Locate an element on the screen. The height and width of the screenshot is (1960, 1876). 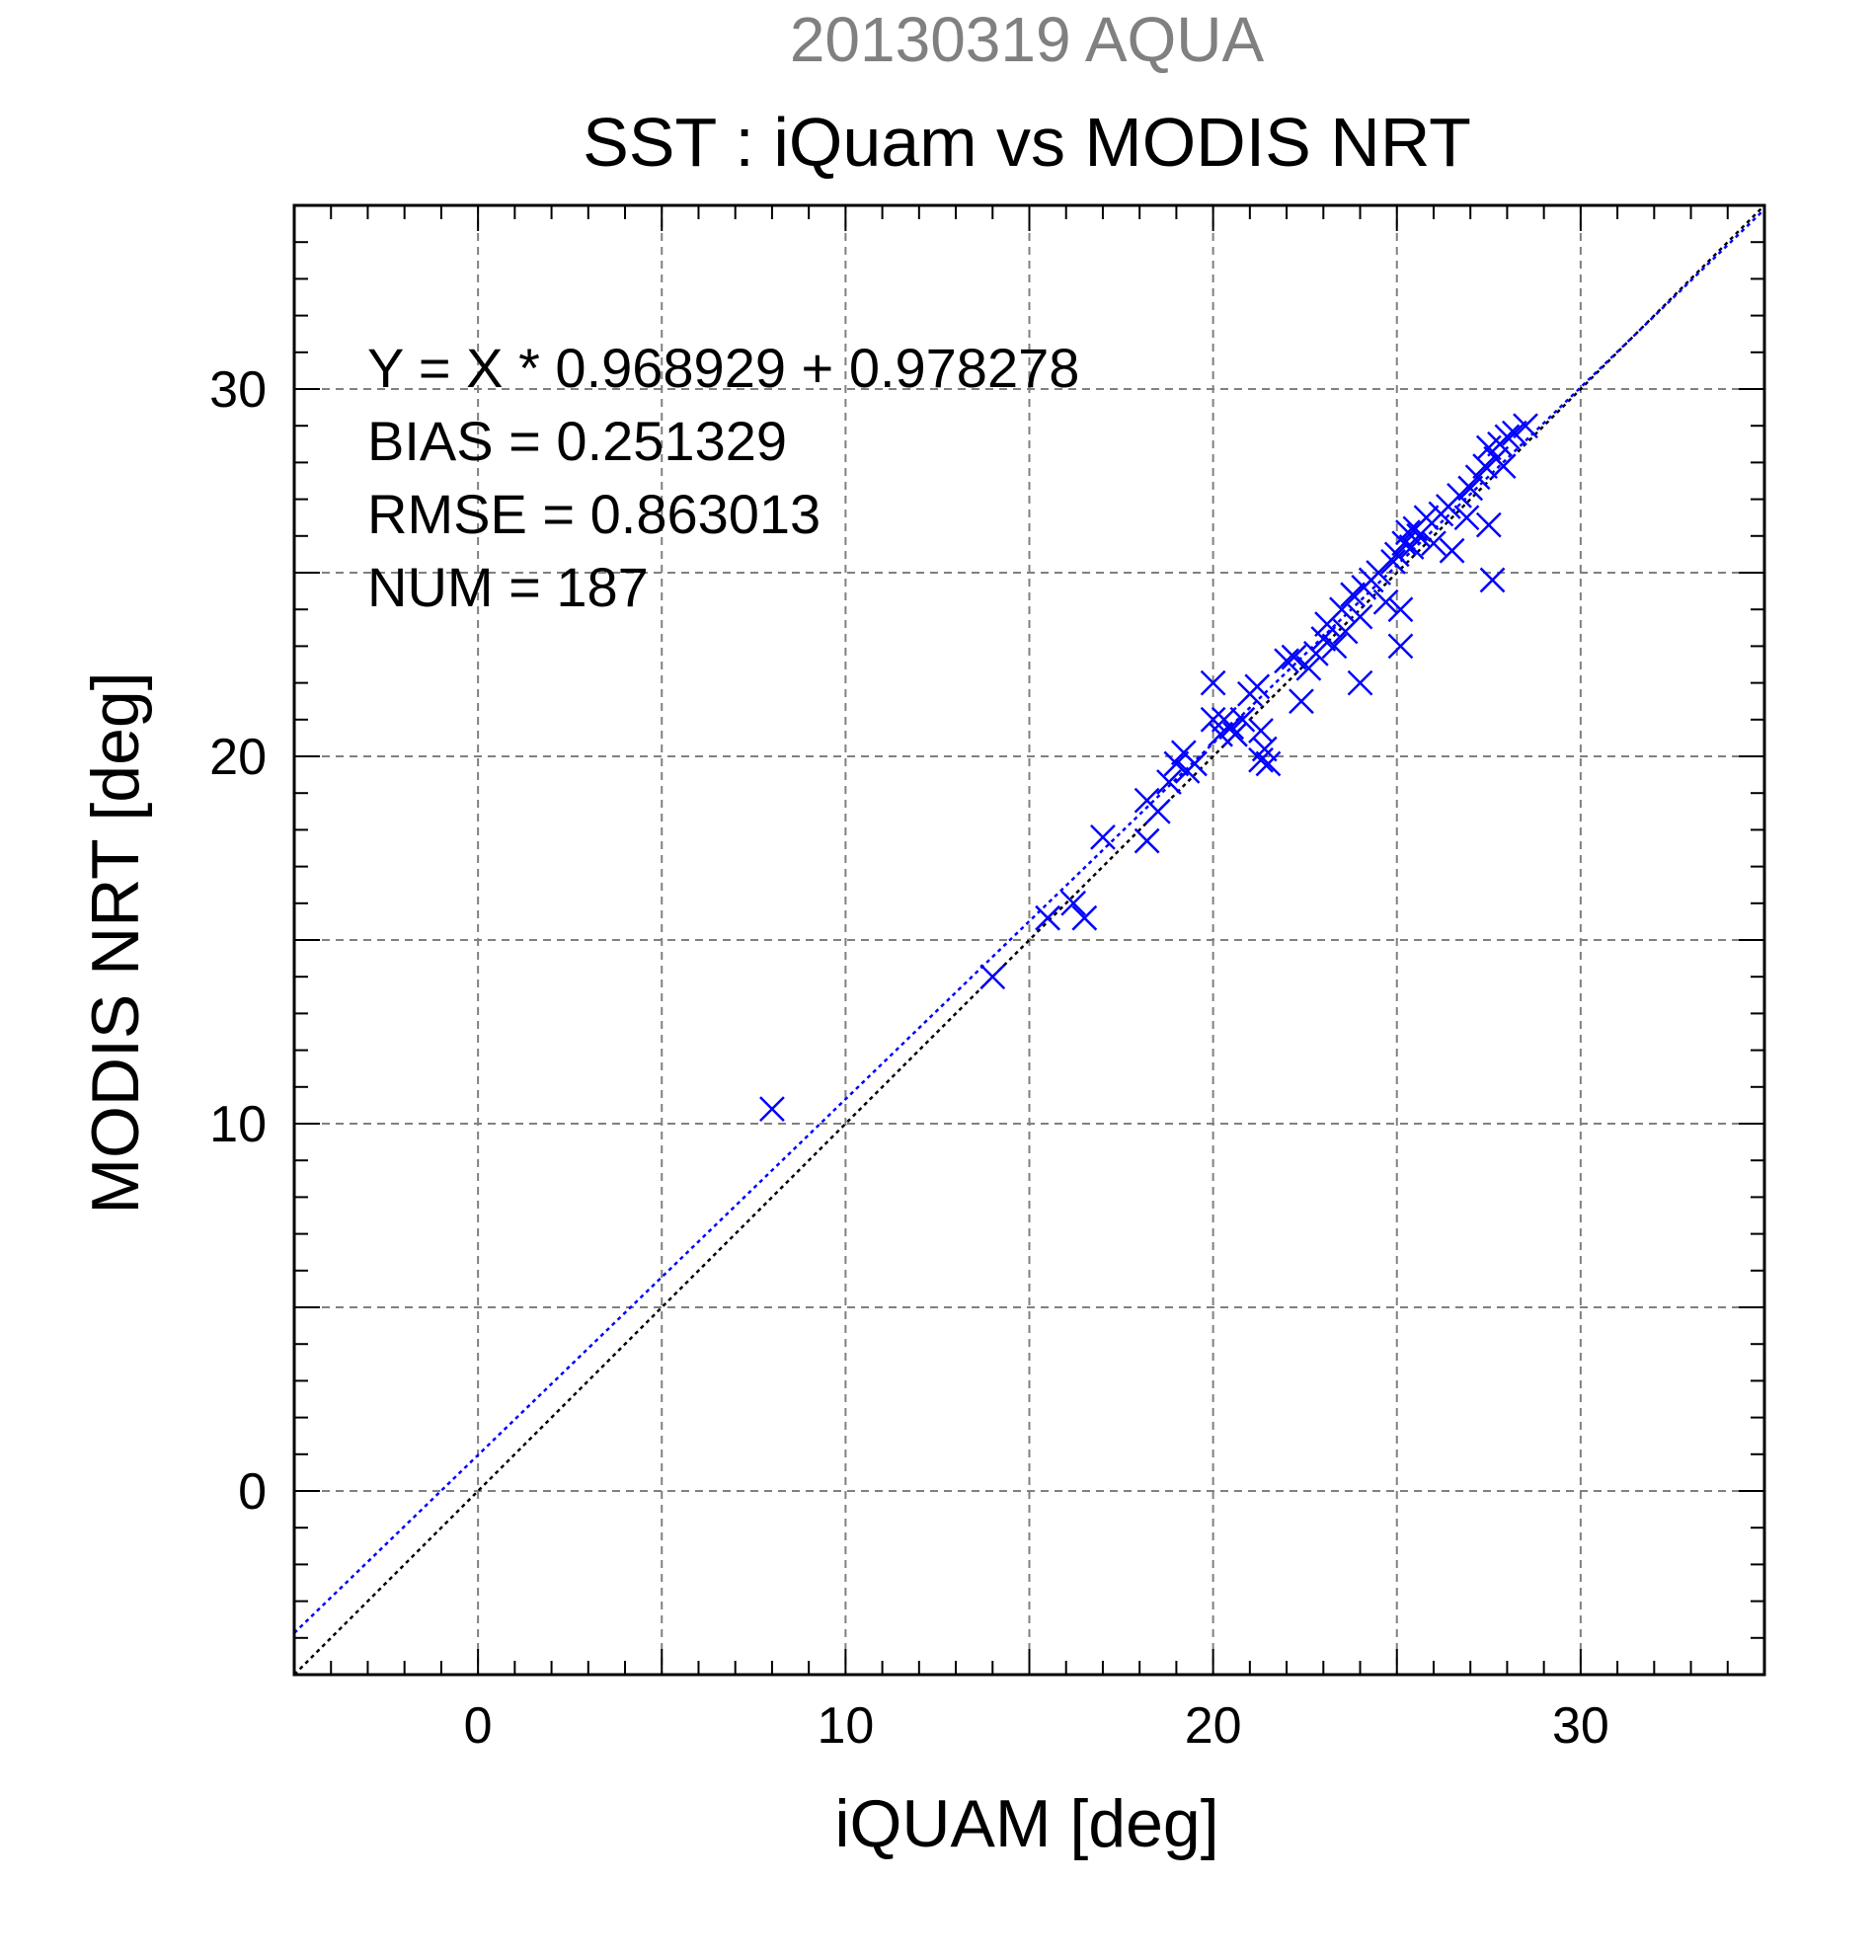
chart-title: 20130319 AQUA is located at coordinates (1027, 39).